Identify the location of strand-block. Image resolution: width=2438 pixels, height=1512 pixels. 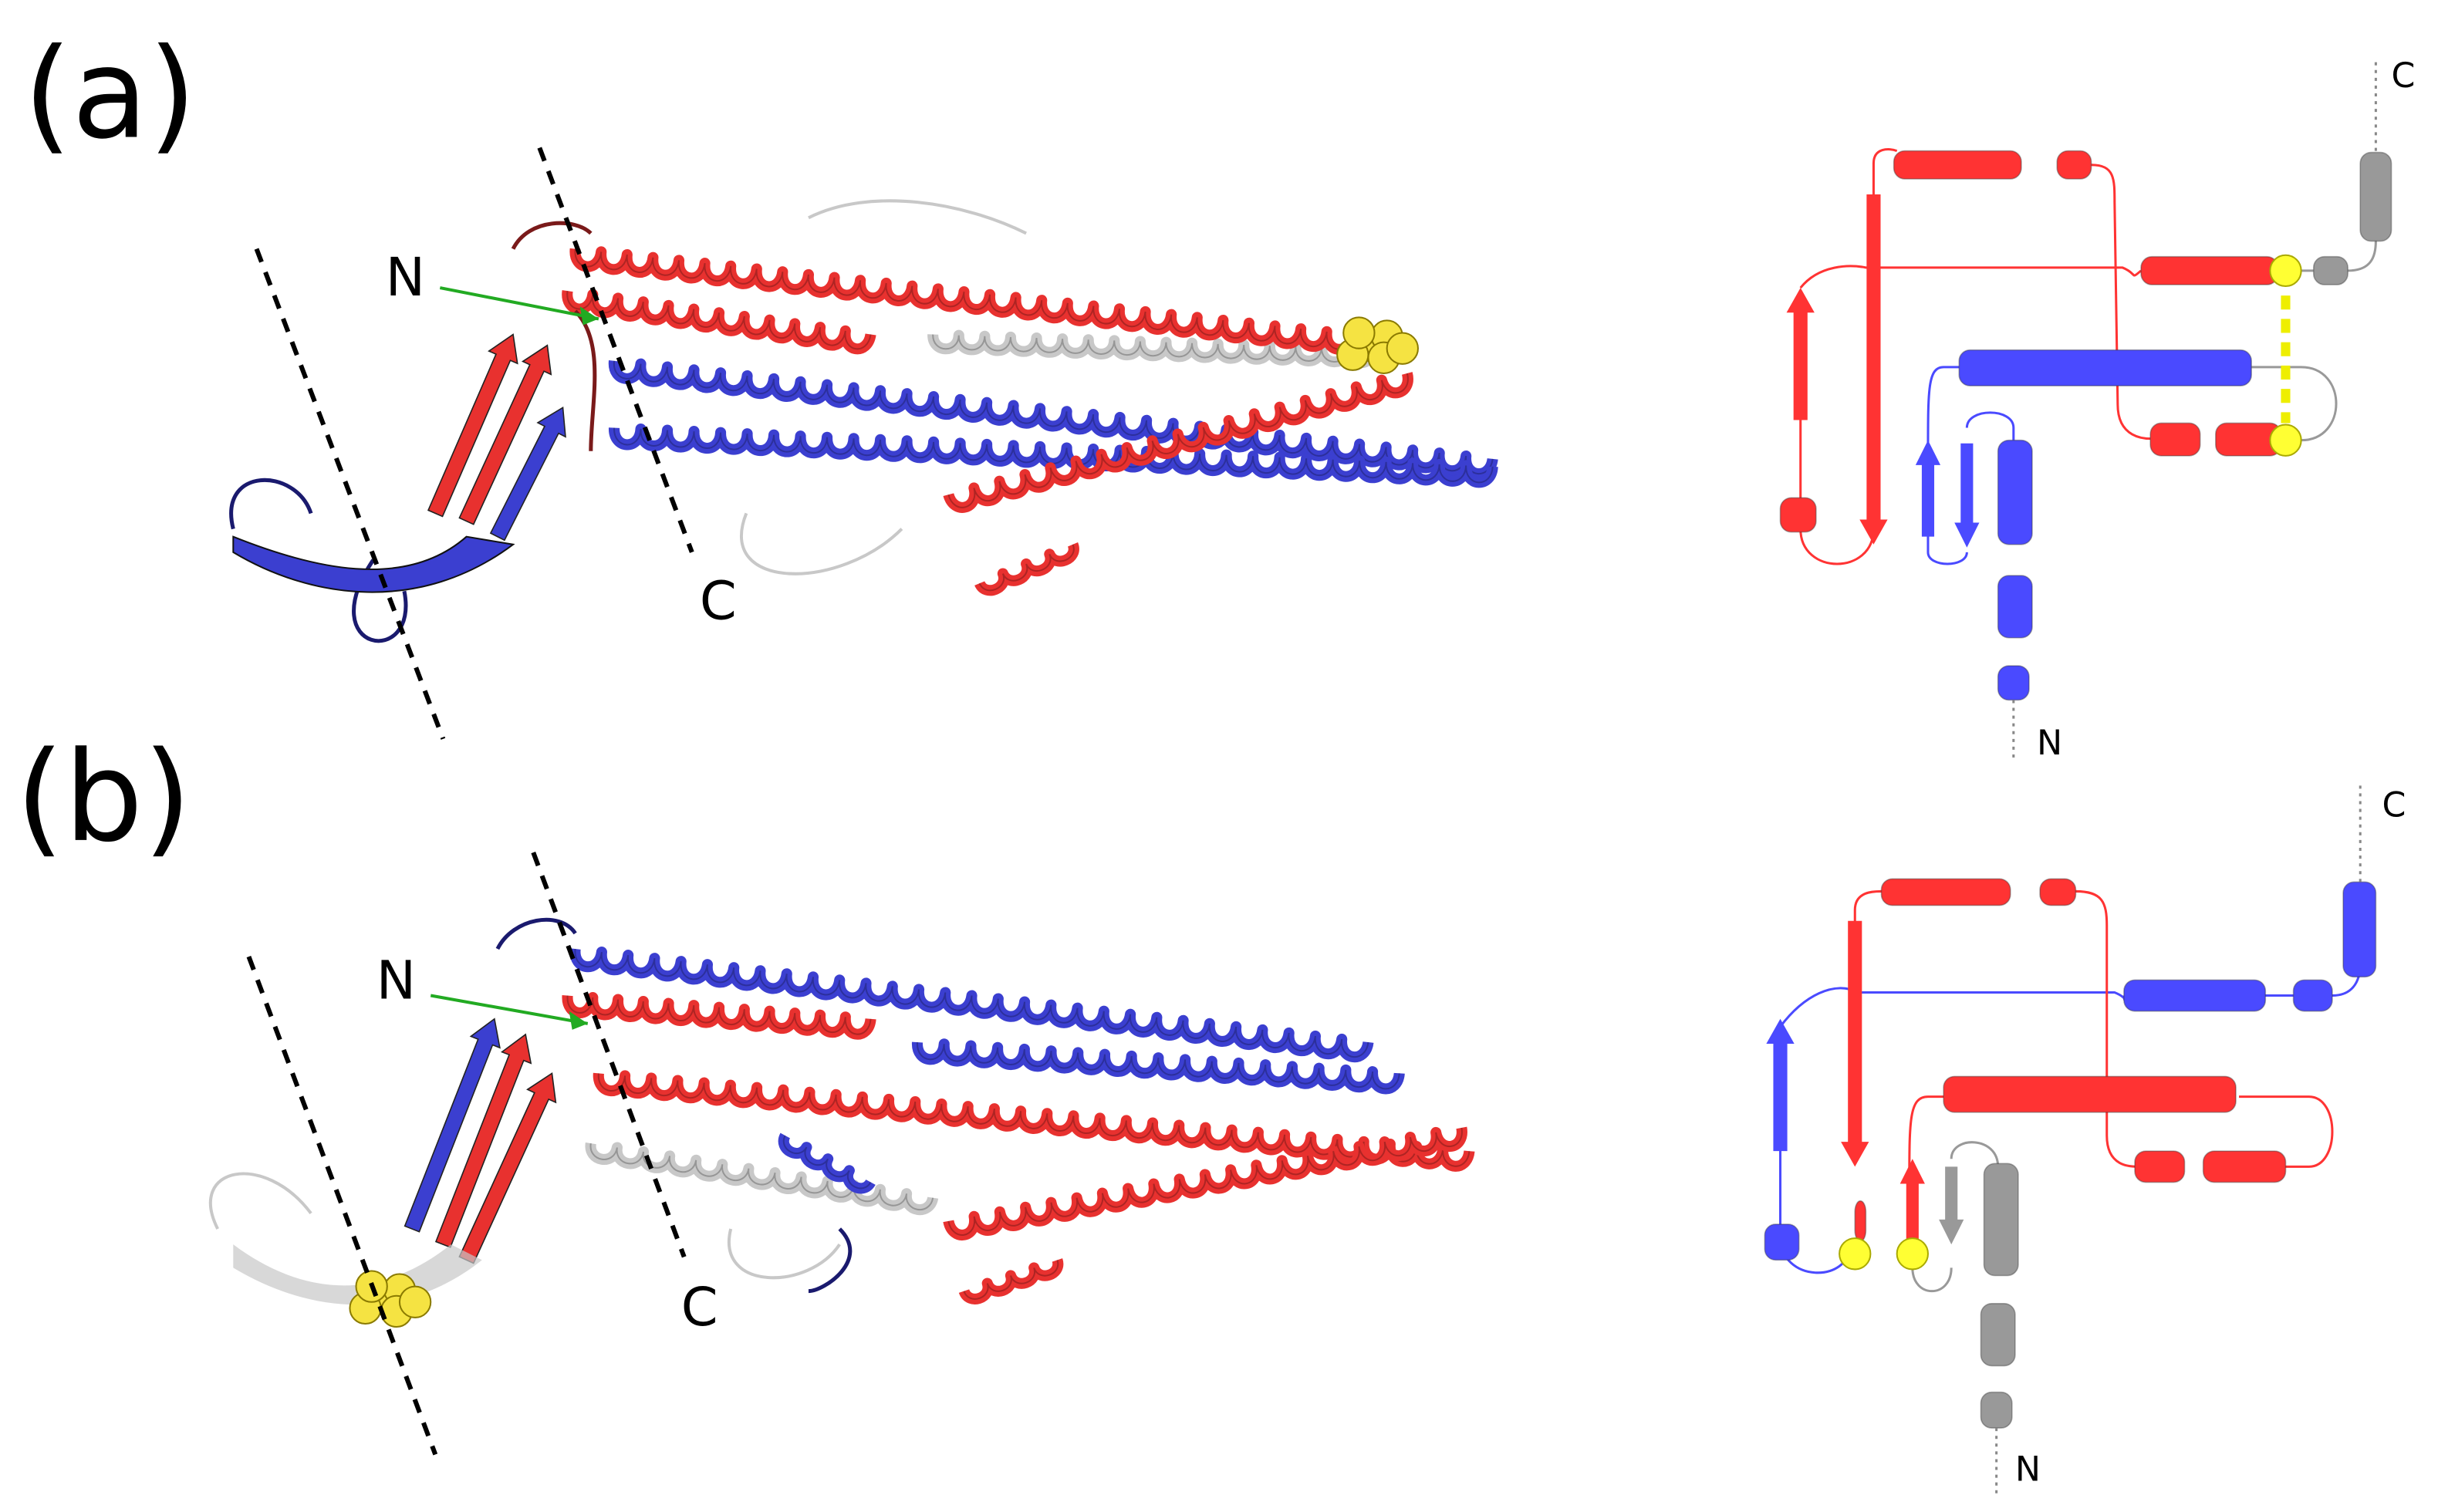
(1860, 1221).